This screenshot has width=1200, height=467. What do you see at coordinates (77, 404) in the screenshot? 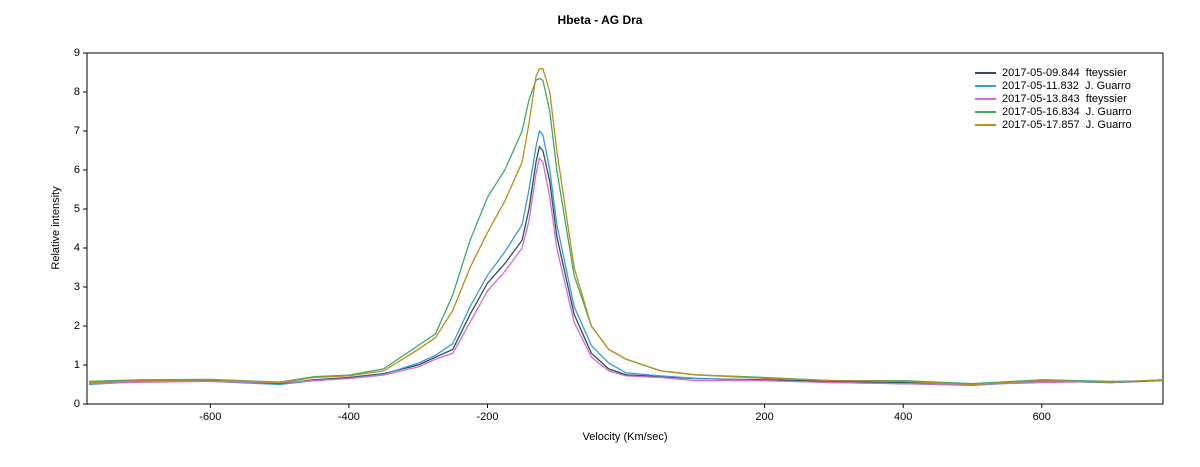
I see `y-tick-label: 0` at bounding box center [77, 404].